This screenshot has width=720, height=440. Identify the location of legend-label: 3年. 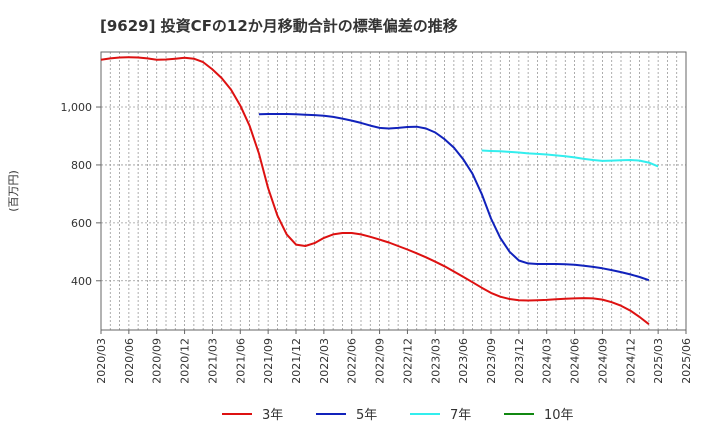
(272, 415).